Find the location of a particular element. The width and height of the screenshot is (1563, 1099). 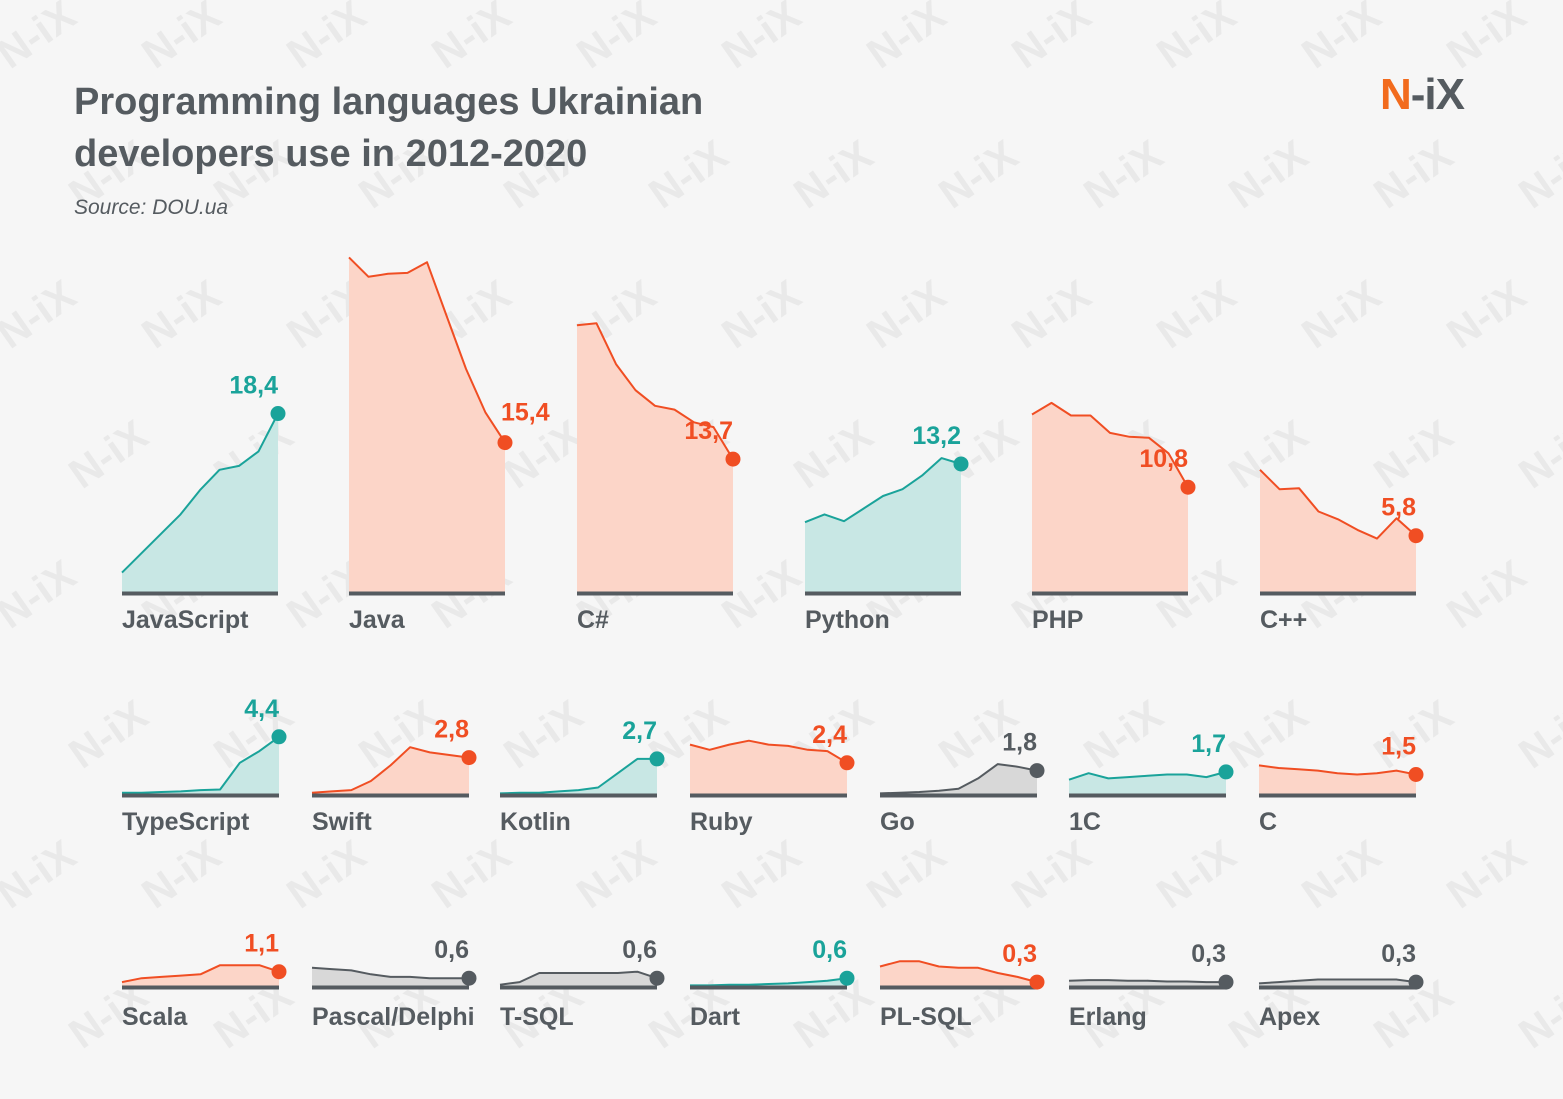

company-logo: N-iX is located at coordinates (1422, 95).